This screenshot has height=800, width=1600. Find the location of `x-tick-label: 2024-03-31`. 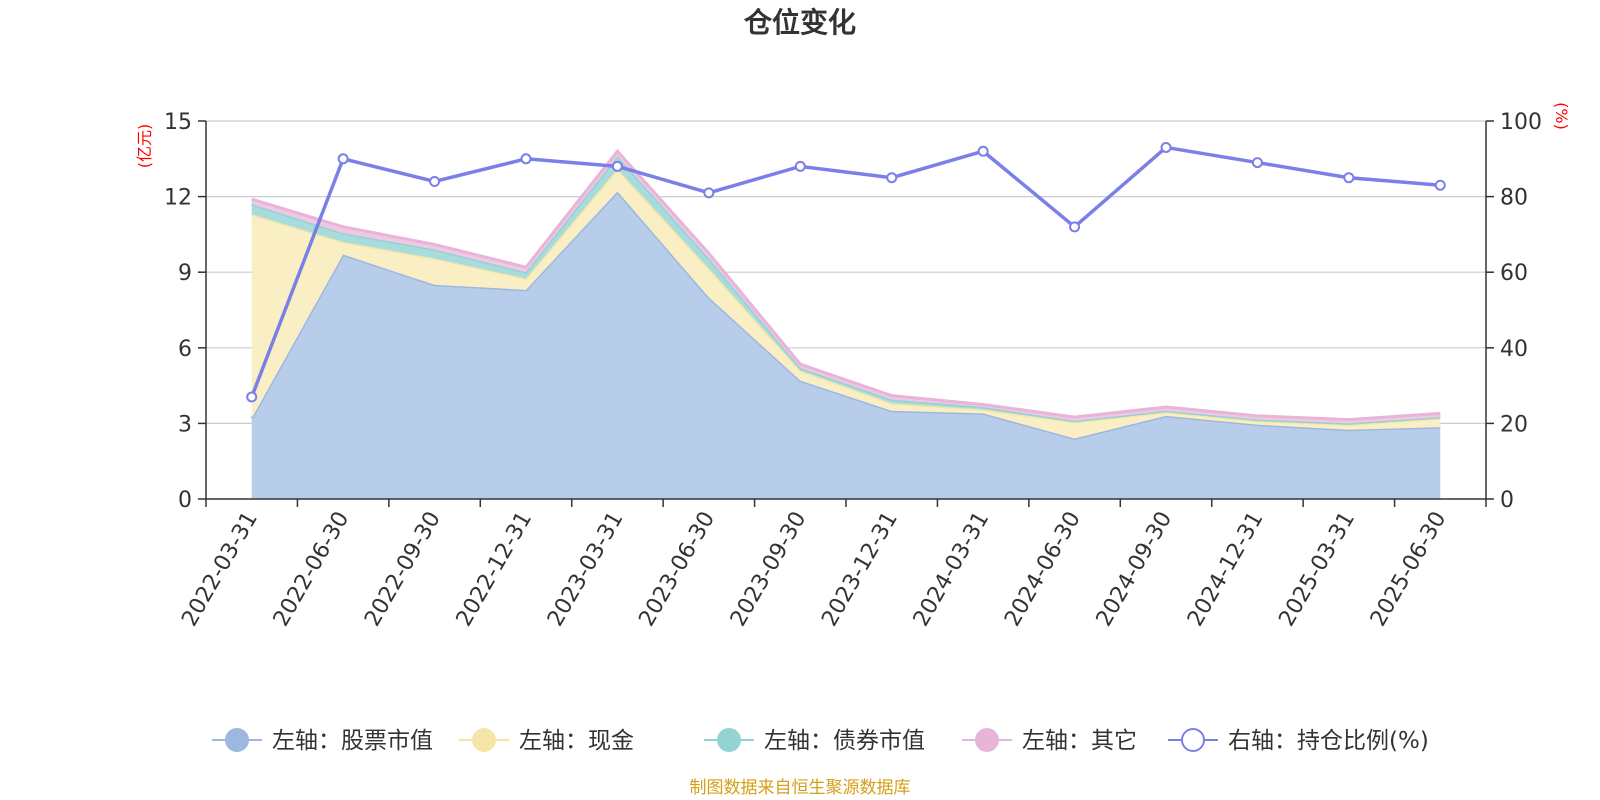

x-tick-label: 2024-03-31 is located at coordinates (952, 568).